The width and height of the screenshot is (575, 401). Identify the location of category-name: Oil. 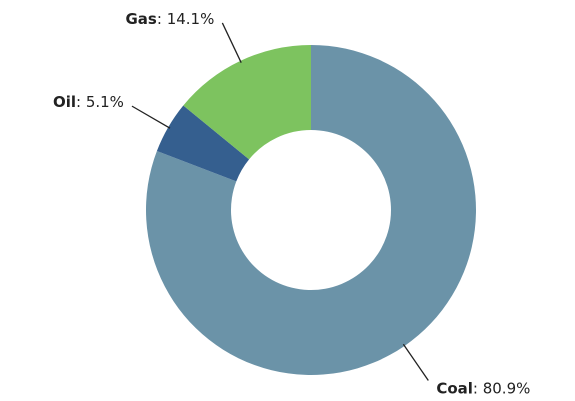
(64, 102).